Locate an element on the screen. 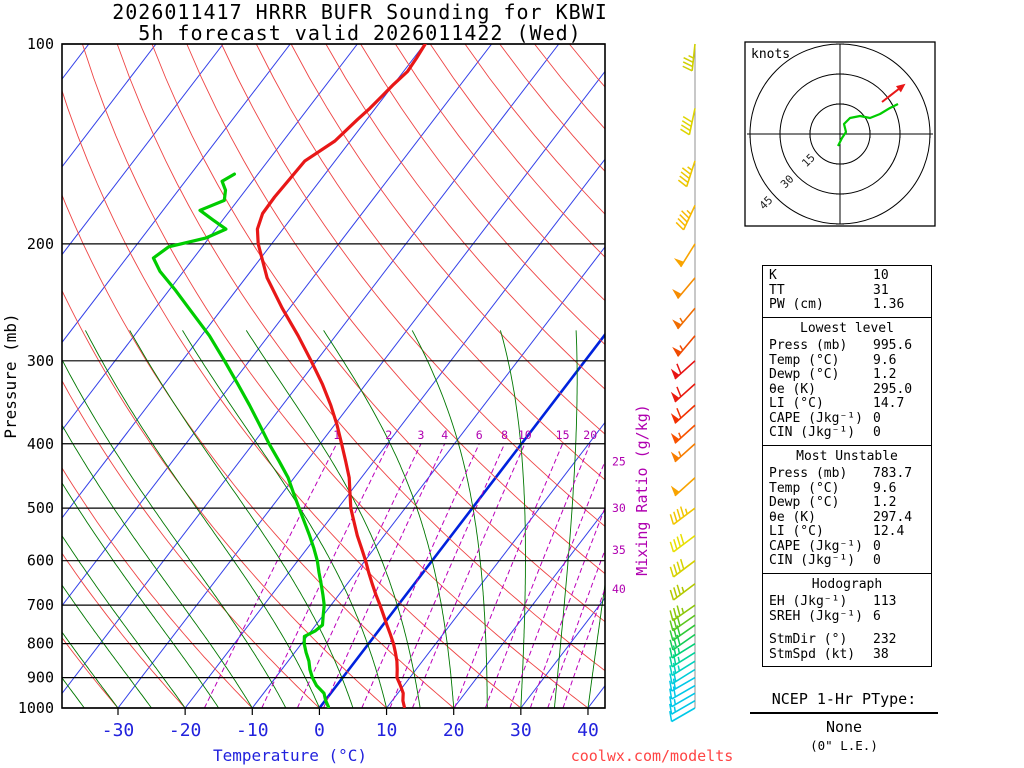 This screenshot has height=768, width=1024. hodograph-trace is located at coordinates (868, 125).